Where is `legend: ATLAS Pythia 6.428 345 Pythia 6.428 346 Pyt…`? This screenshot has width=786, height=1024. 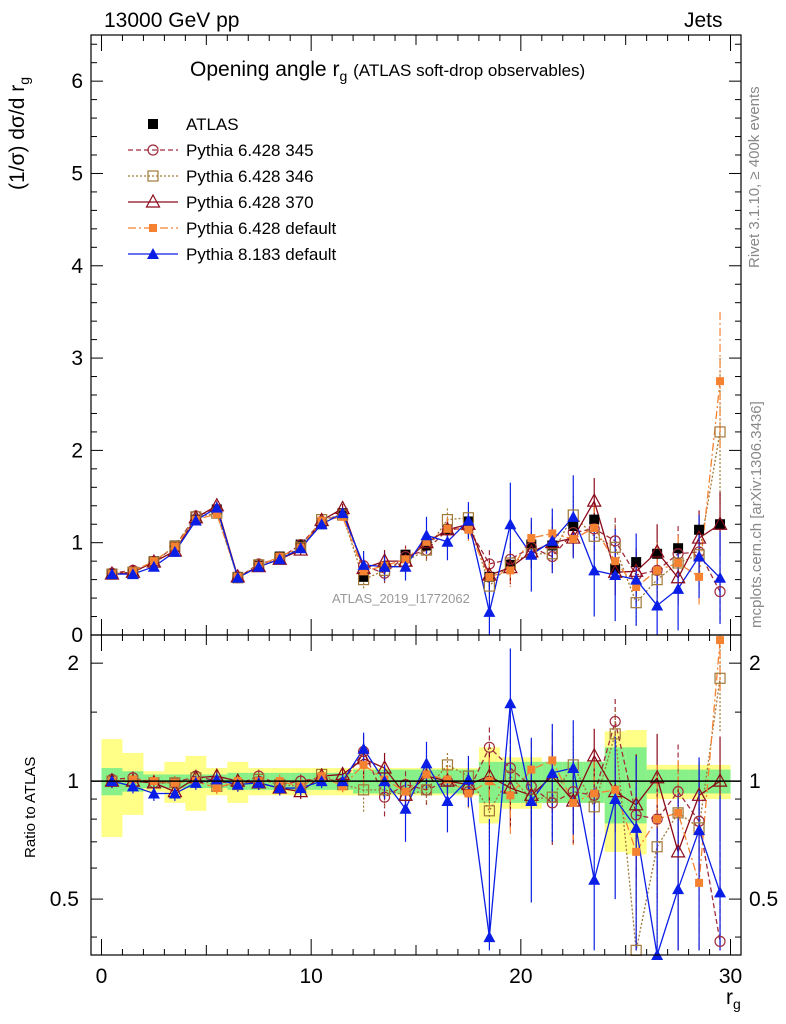 legend: ATLAS Pythia 6.428 345 Pythia 6.428 346 Pyt… is located at coordinates (232, 189).